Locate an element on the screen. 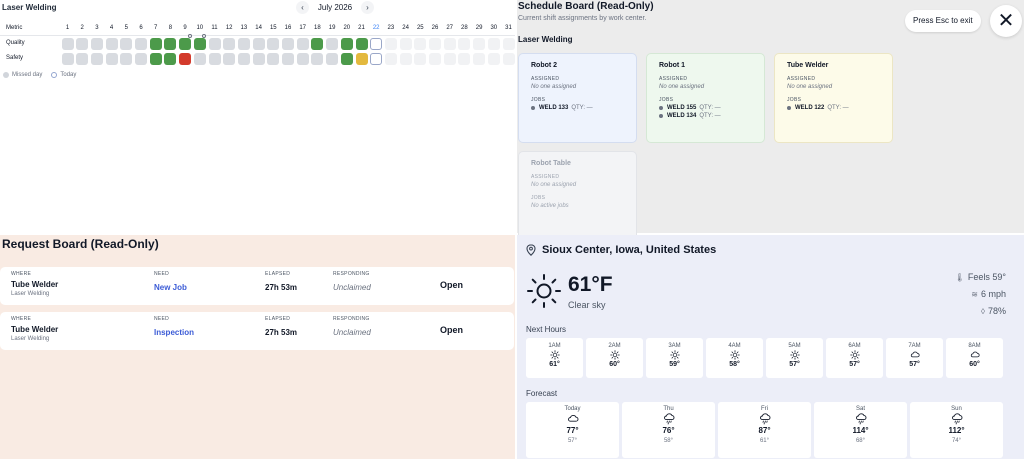  prev-month-button: ‹ is located at coordinates (302, 7).